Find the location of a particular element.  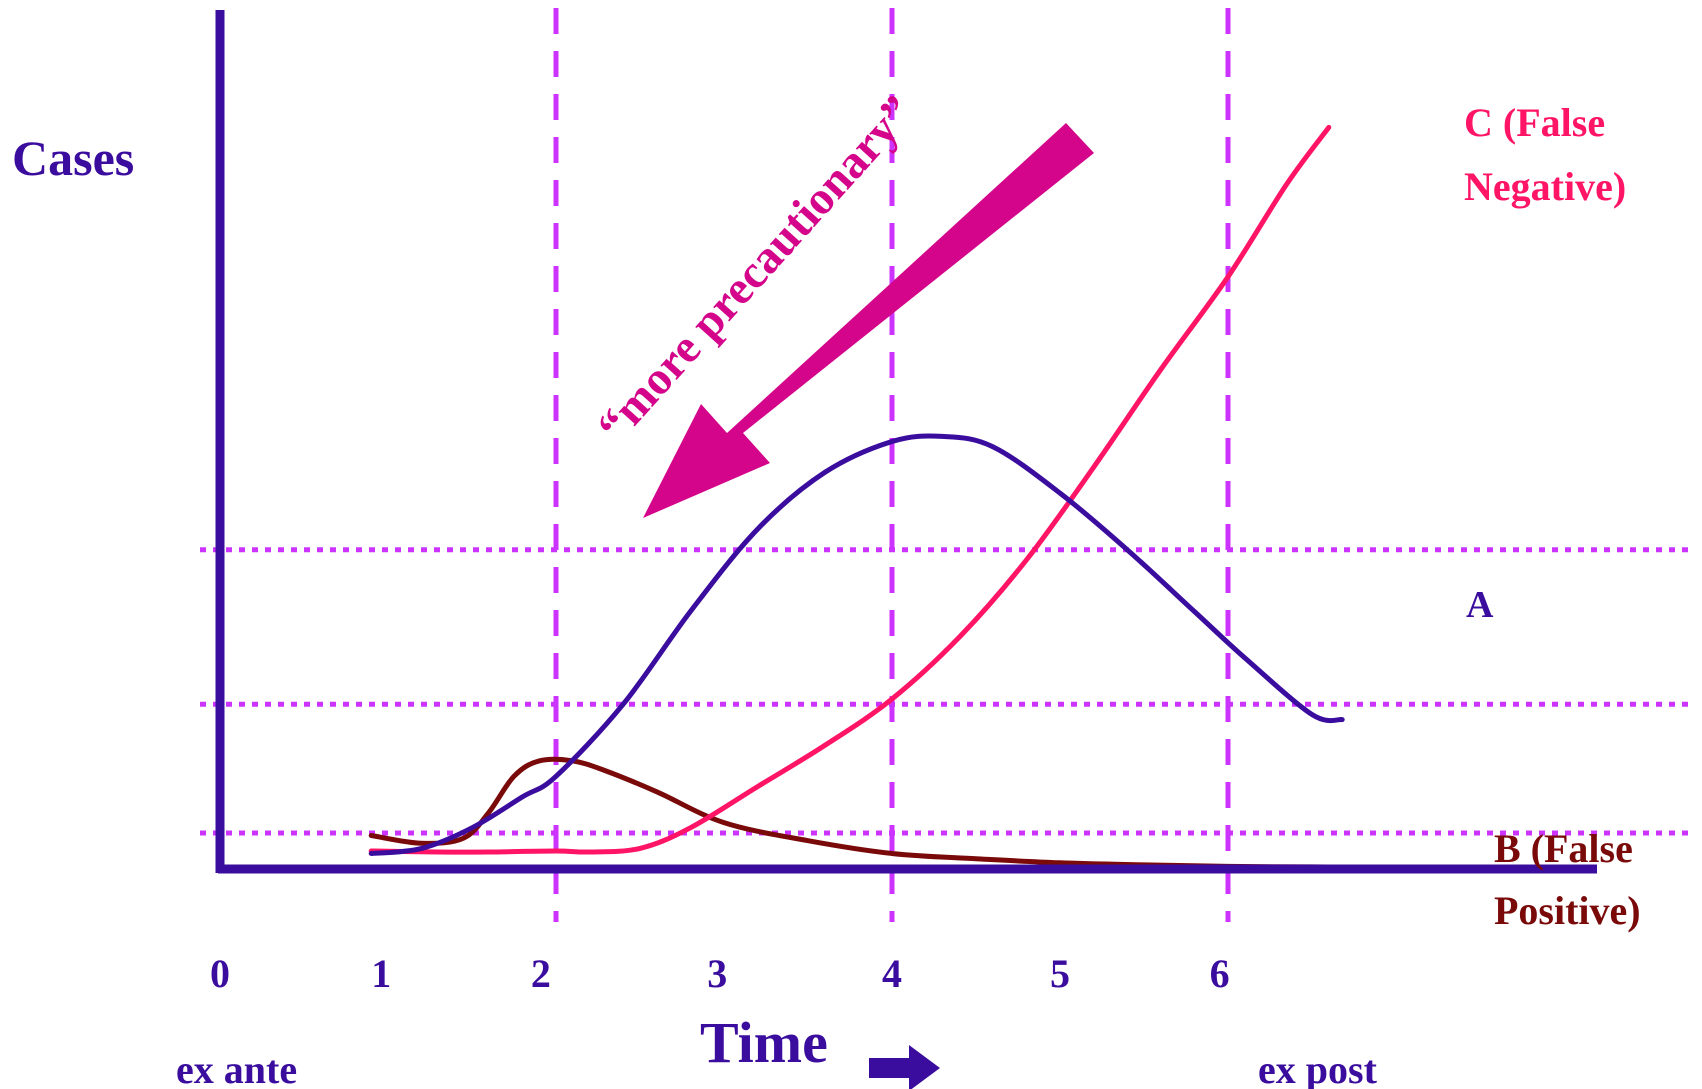

series-c-label-line1: C (False is located at coordinates (1534, 122).